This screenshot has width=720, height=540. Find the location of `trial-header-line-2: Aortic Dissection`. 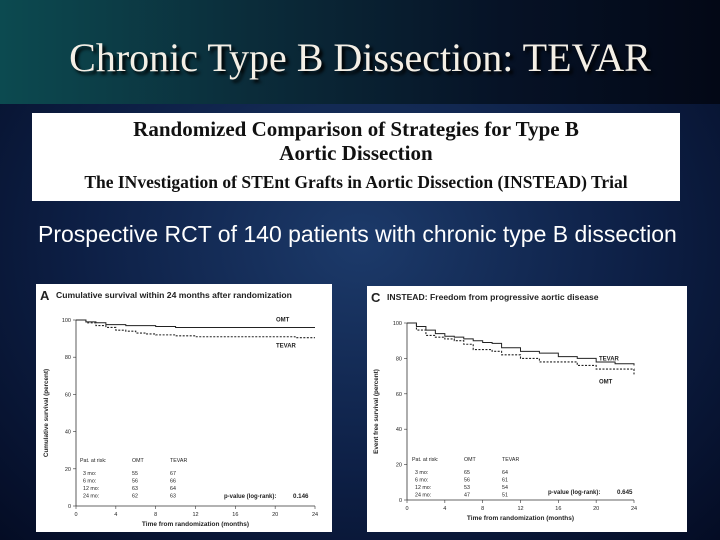

trial-header-line-2: Aortic Dissection is located at coordinates (356, 153).